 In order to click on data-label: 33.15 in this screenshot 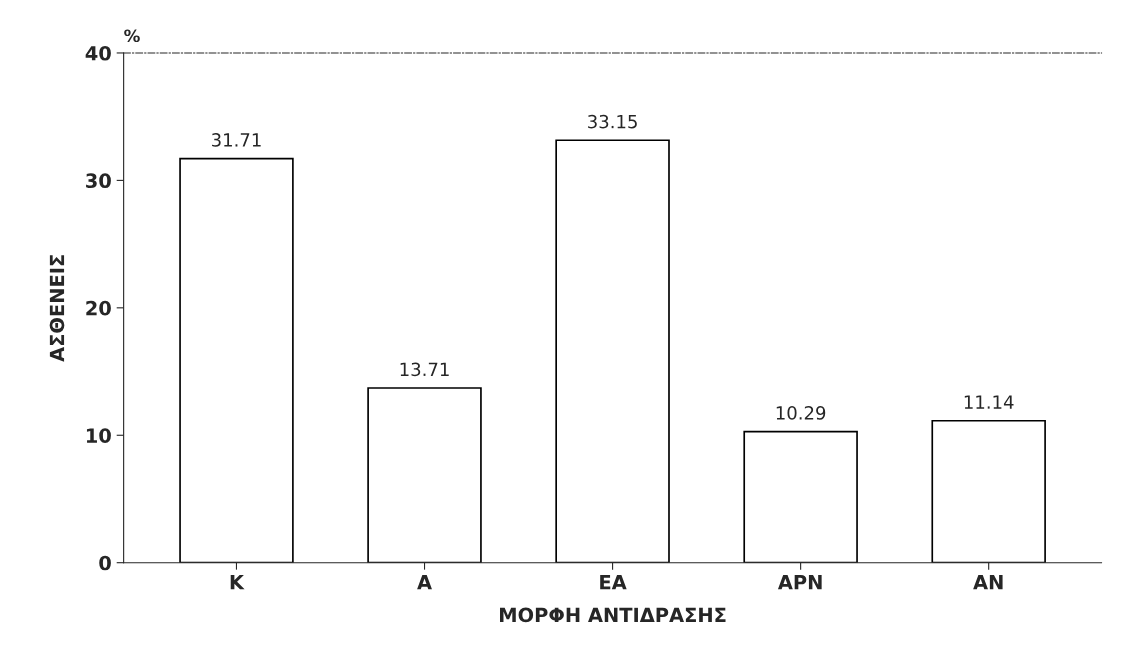, I will do `click(612, 121)`.